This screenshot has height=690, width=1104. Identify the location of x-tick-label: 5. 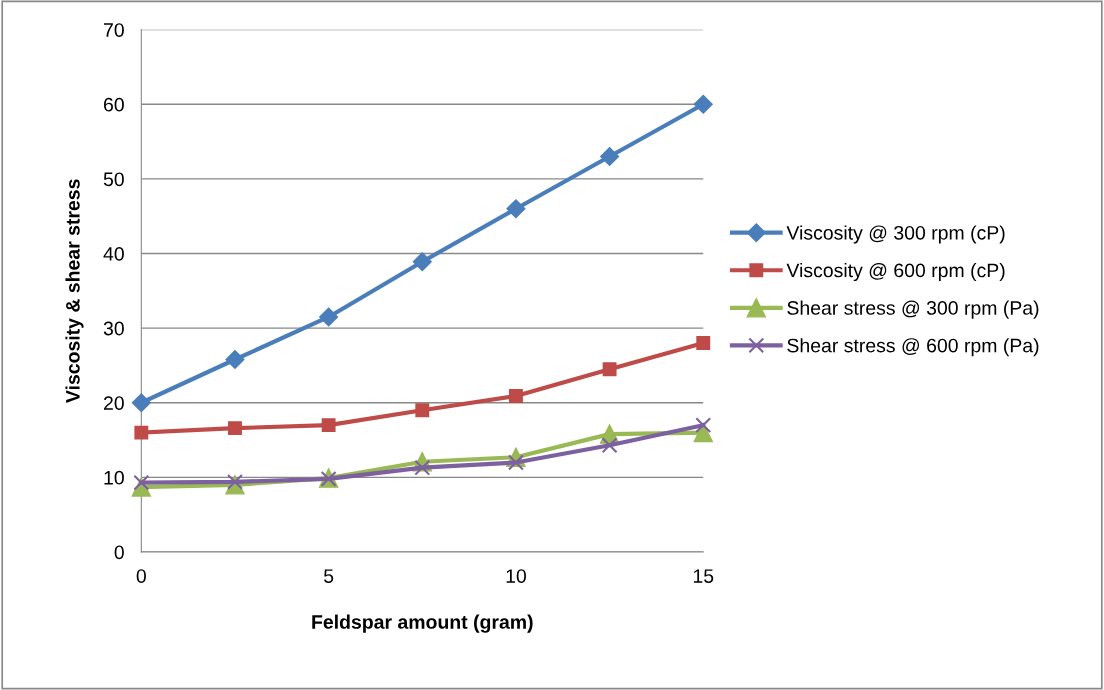
(329, 576).